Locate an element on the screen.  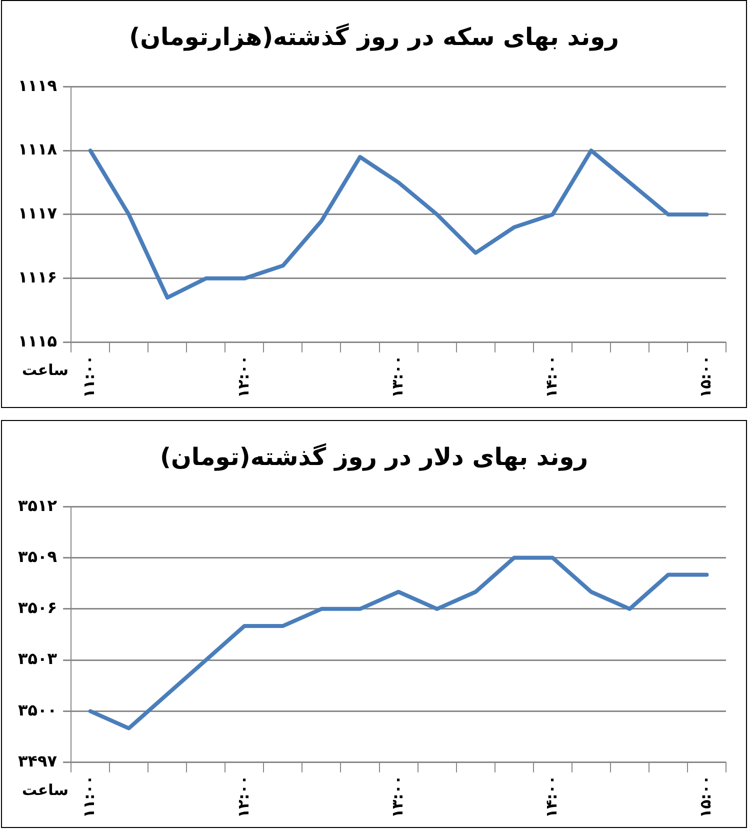
y-tick-label: ۳۵۰۶ is located at coordinates (38, 608).